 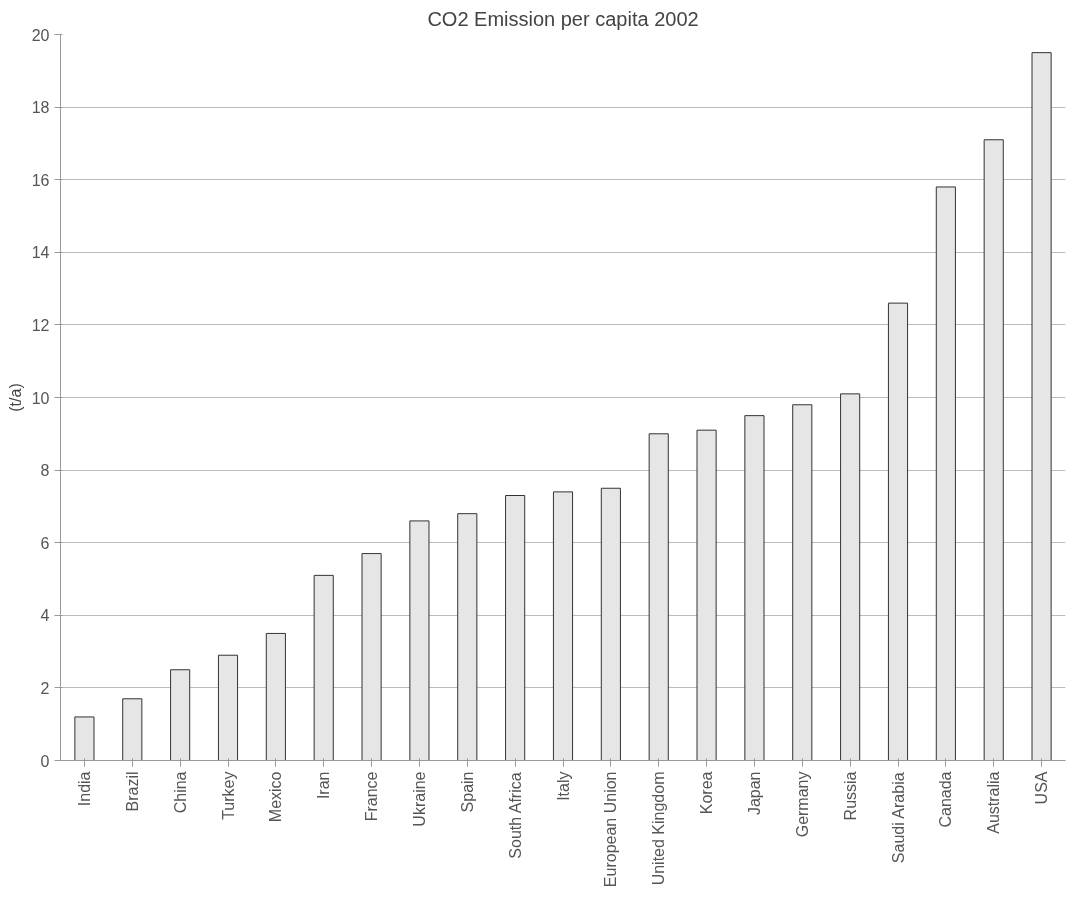 What do you see at coordinates (898, 818) in the screenshot?
I see `x-tick-label: Saudi Arabia` at bounding box center [898, 818].